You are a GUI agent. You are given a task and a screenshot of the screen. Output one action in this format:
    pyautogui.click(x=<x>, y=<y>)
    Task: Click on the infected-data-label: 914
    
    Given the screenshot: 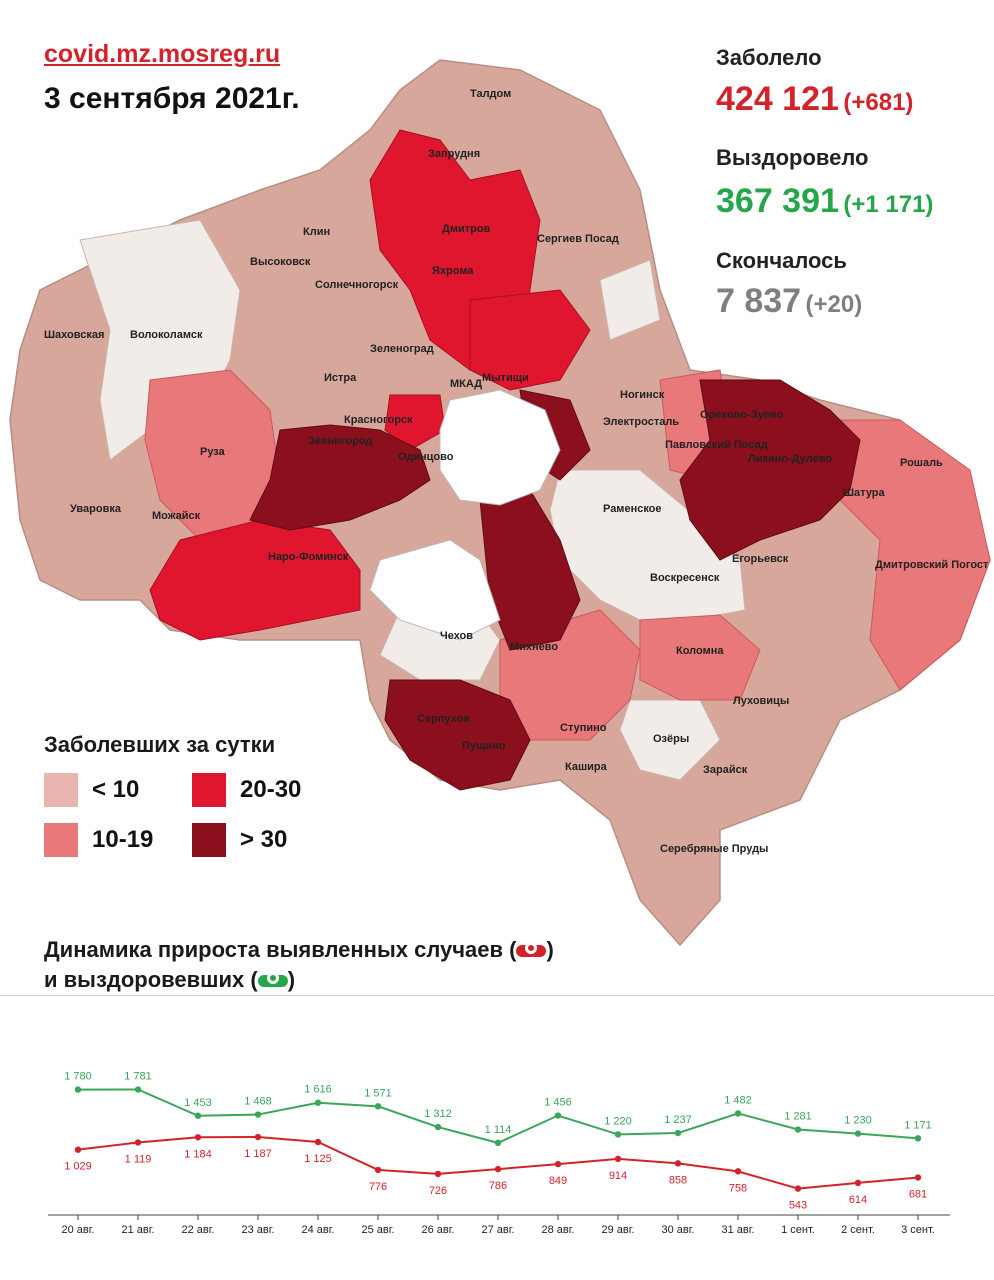 What is the action you would take?
    pyautogui.click(x=618, y=1176)
    